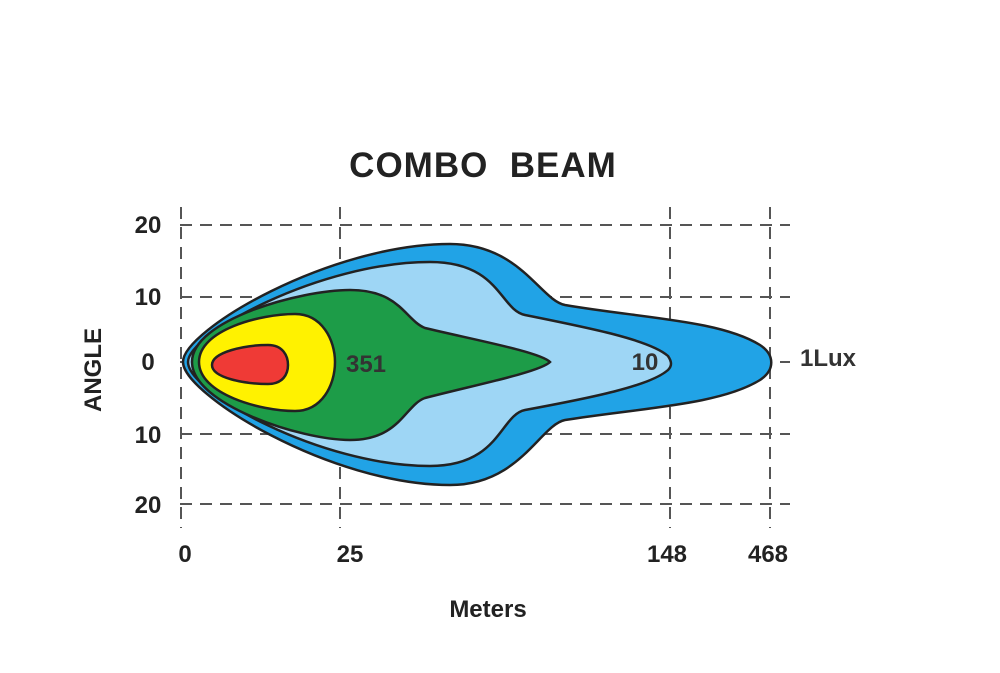 The width and height of the screenshot is (1000, 673). What do you see at coordinates (366, 364) in the screenshot?
I see `zone-label-351: 351` at bounding box center [366, 364].